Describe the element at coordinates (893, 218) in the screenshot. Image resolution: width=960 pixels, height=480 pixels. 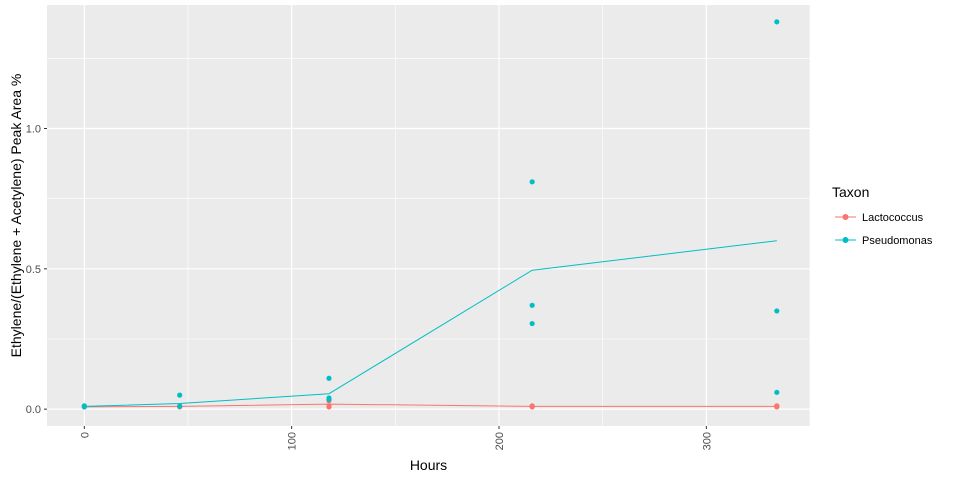
I see `legend-label-lactococcus: Lactococcus` at that location.